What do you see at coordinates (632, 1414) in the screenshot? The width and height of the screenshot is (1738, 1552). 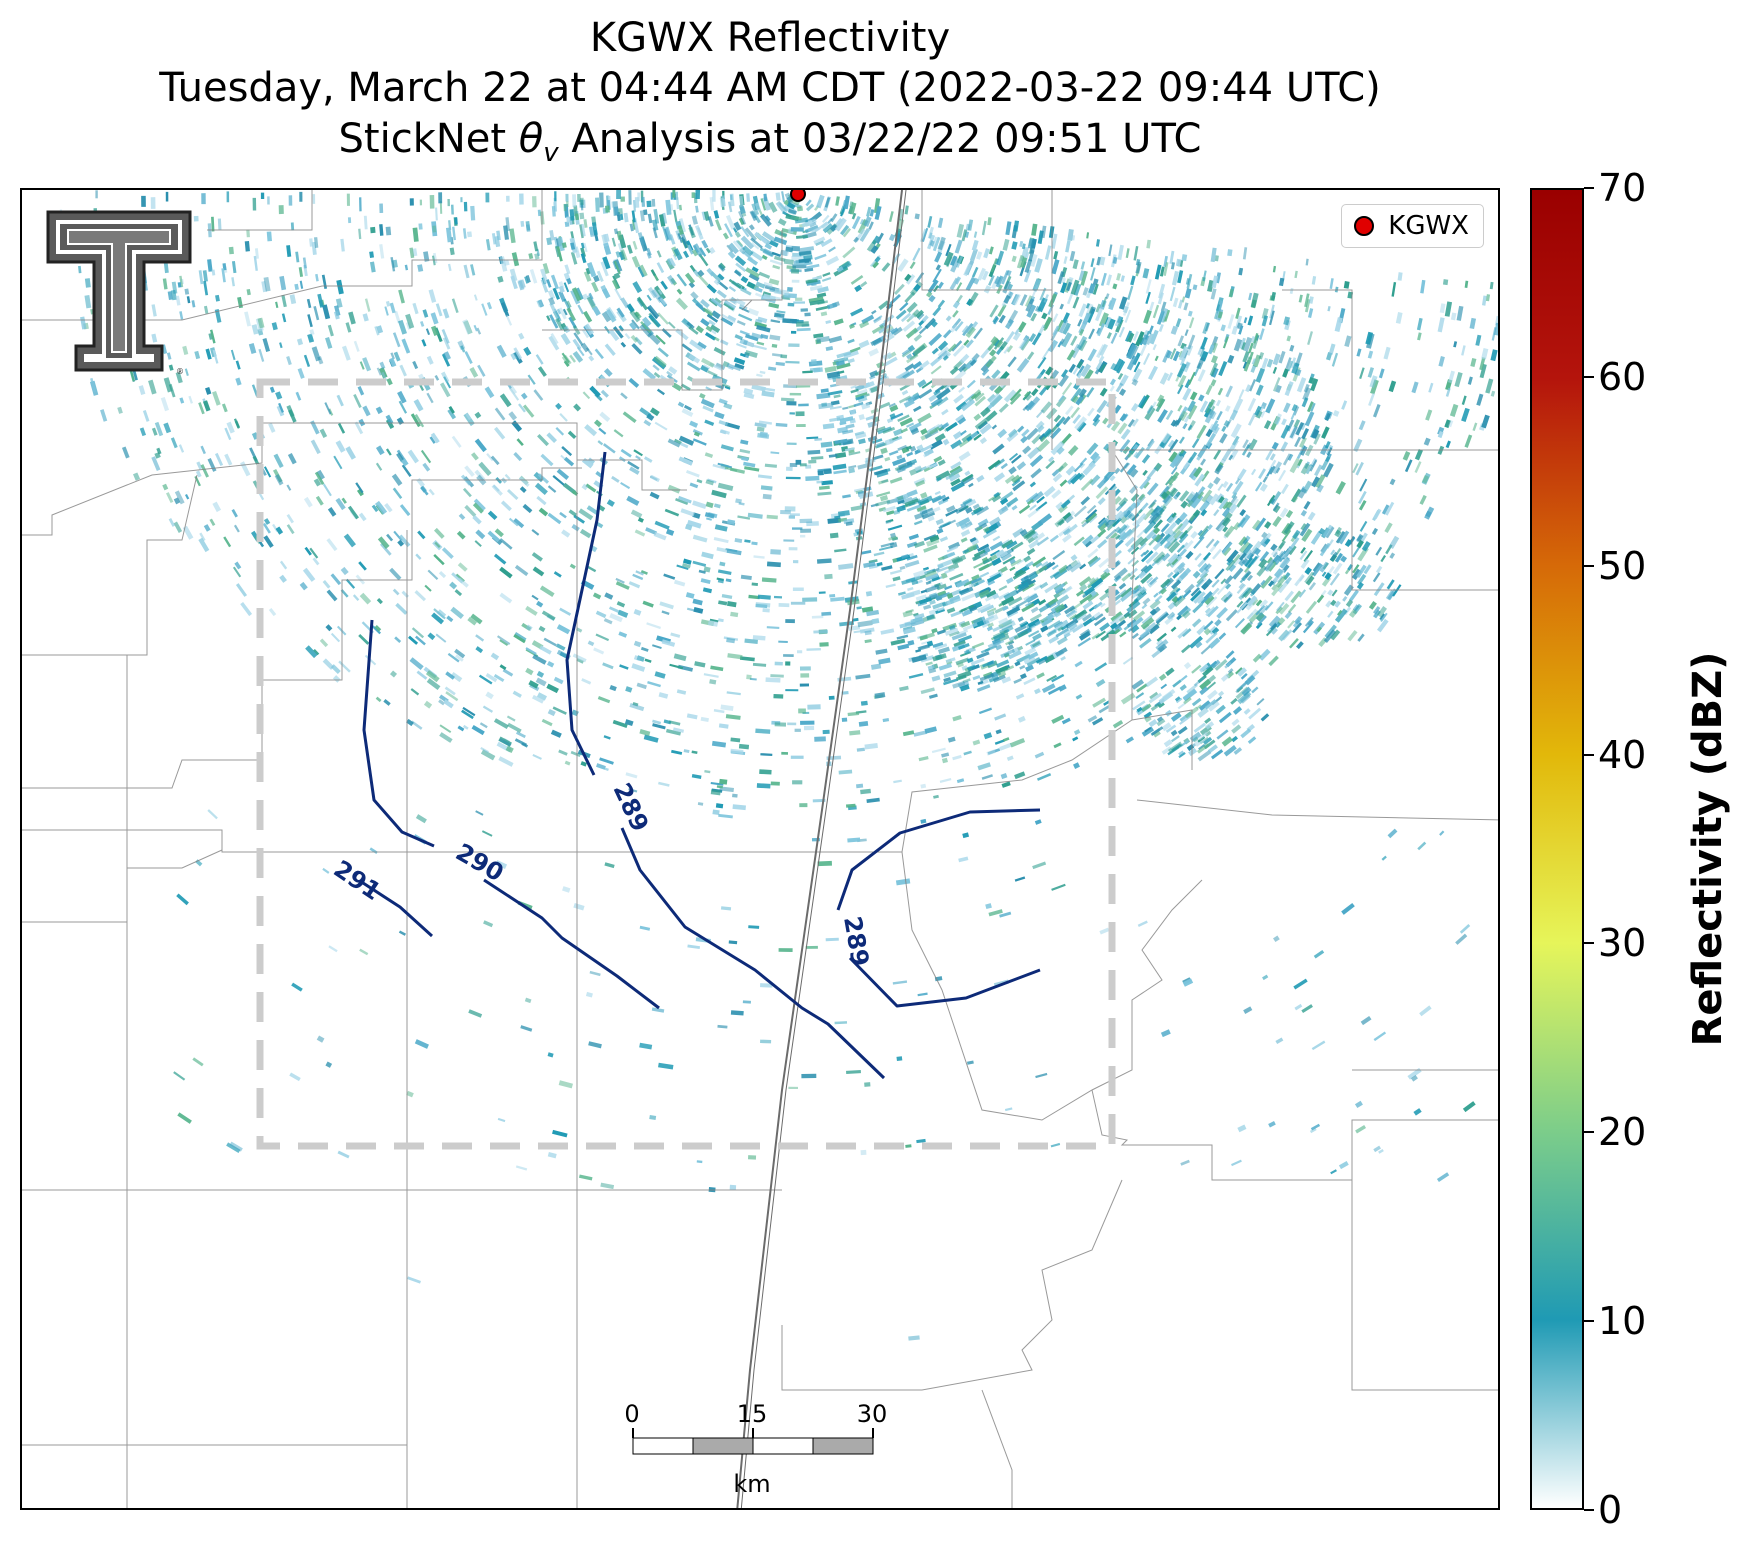 I see `scale-tick-label: 0` at bounding box center [632, 1414].